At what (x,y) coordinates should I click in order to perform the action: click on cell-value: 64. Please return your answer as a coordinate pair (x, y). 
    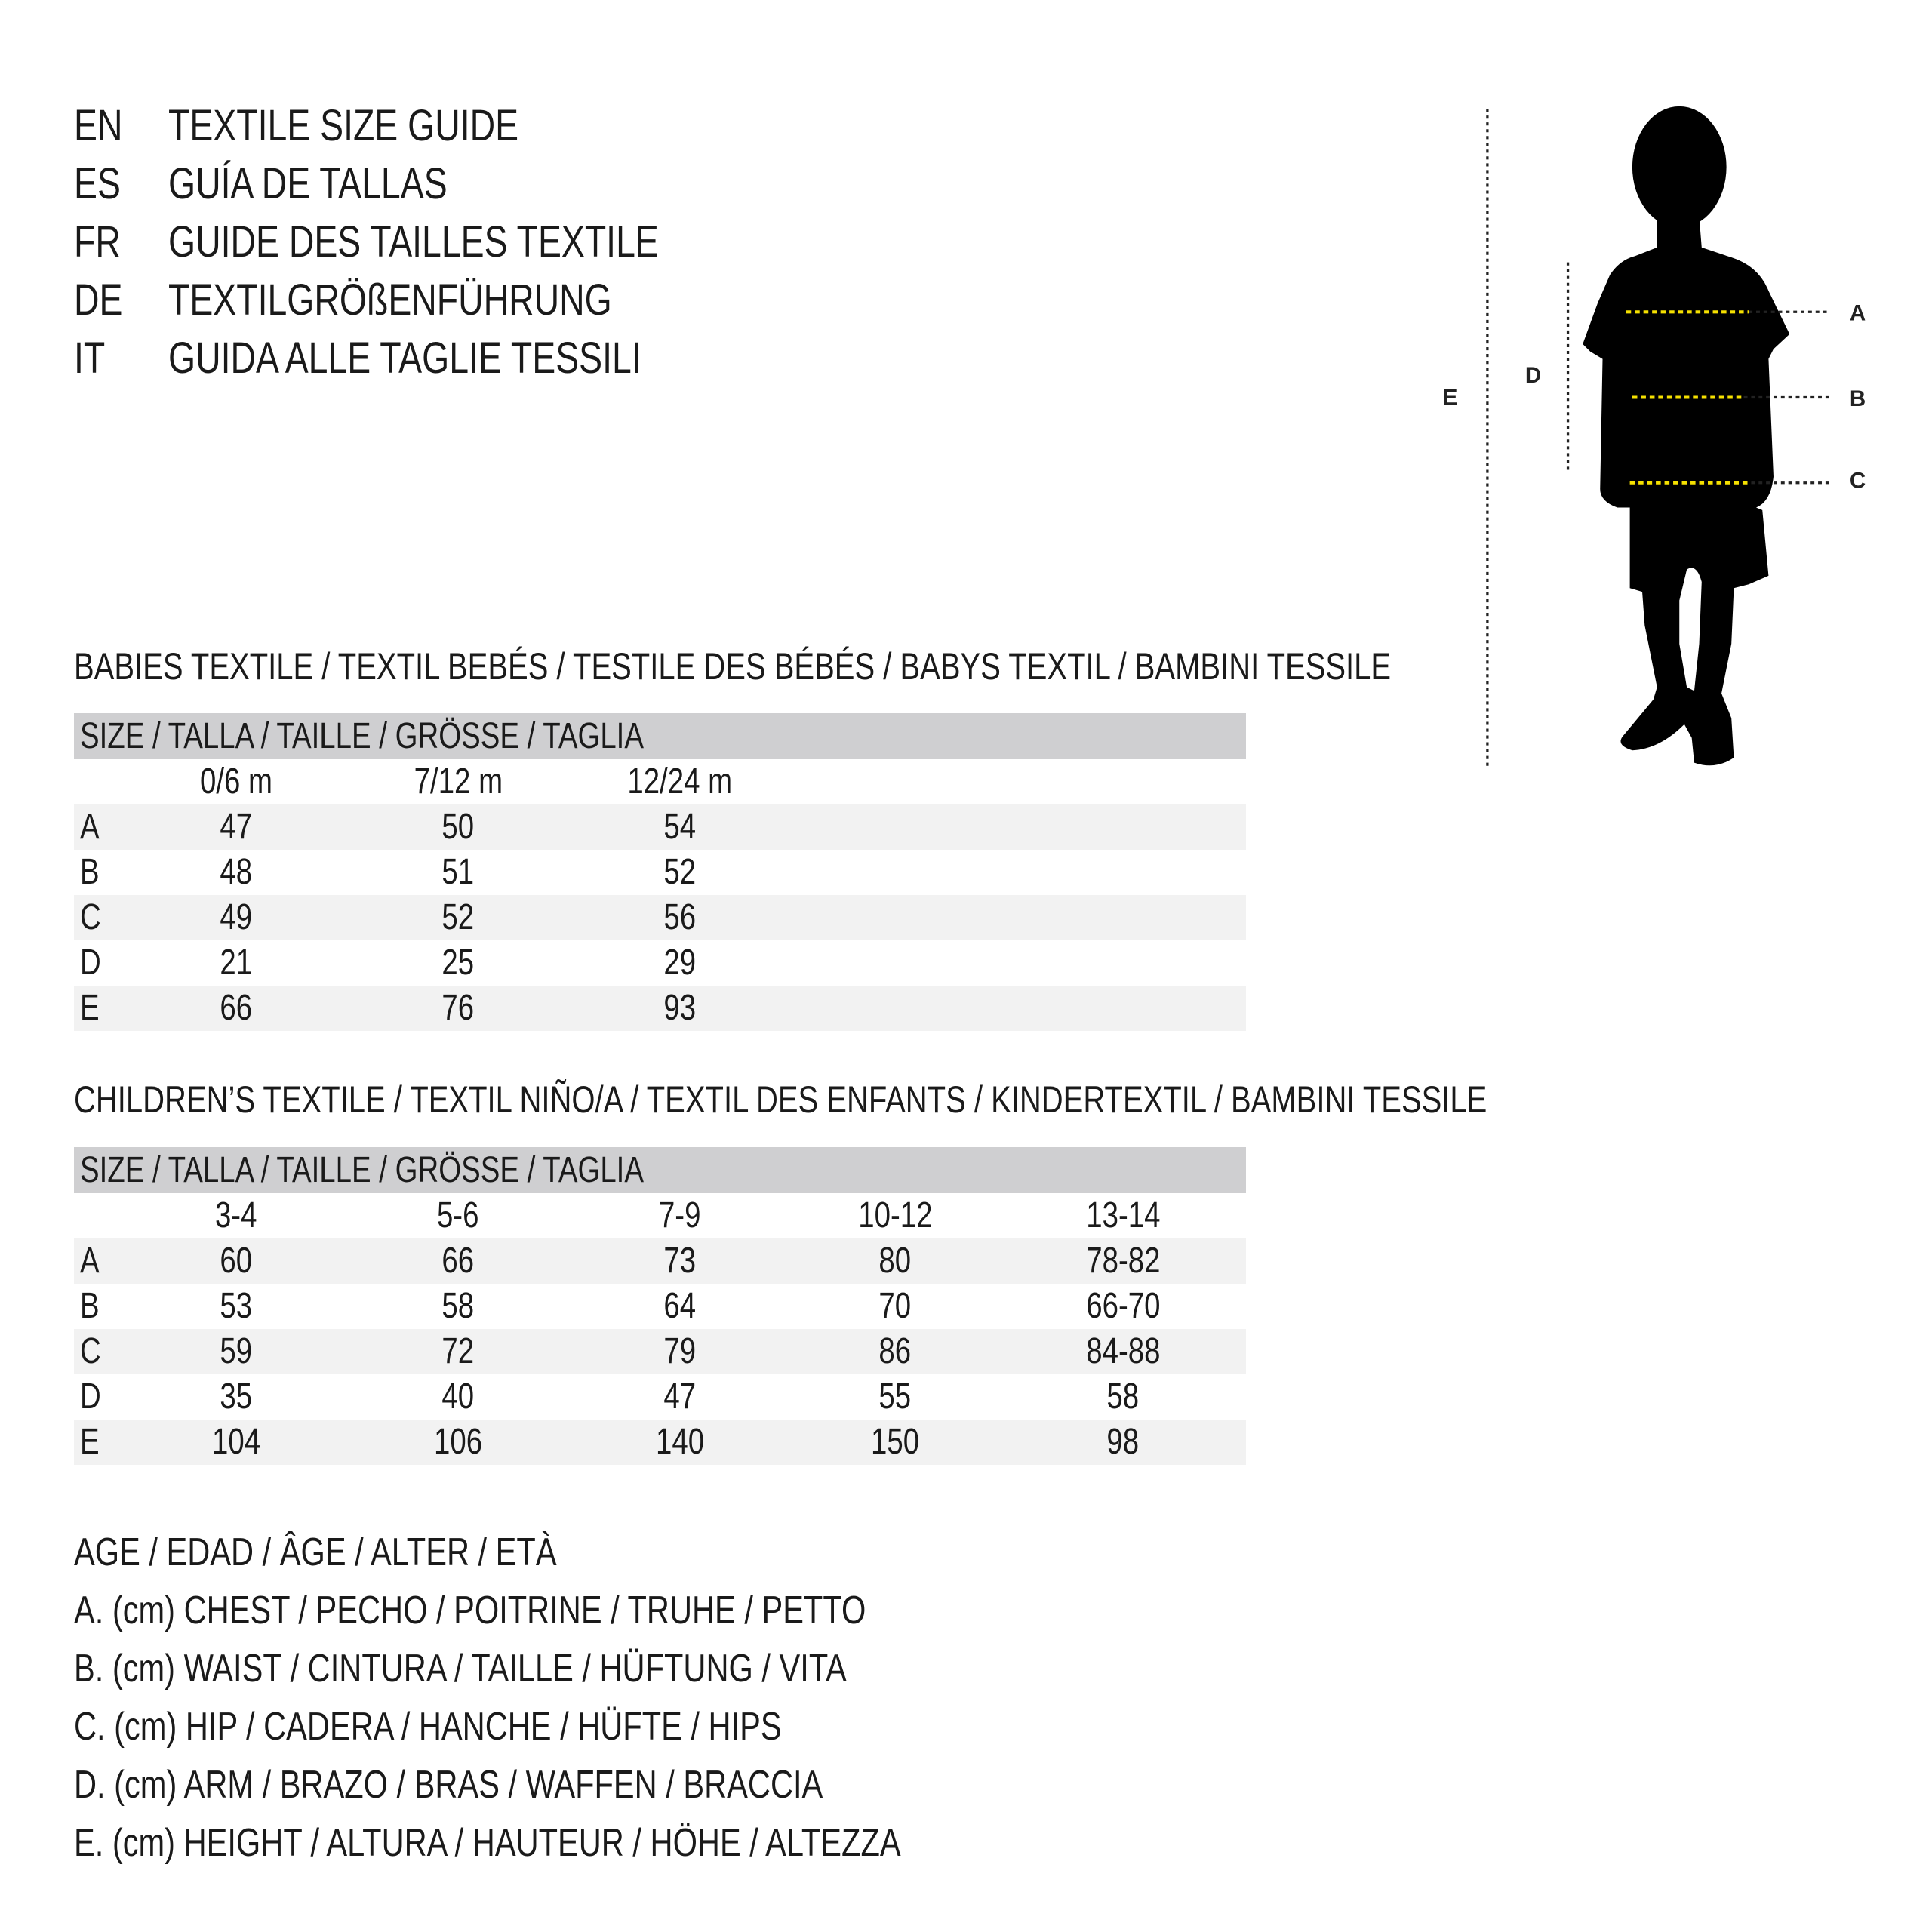
    Looking at the image, I should click on (680, 1306).